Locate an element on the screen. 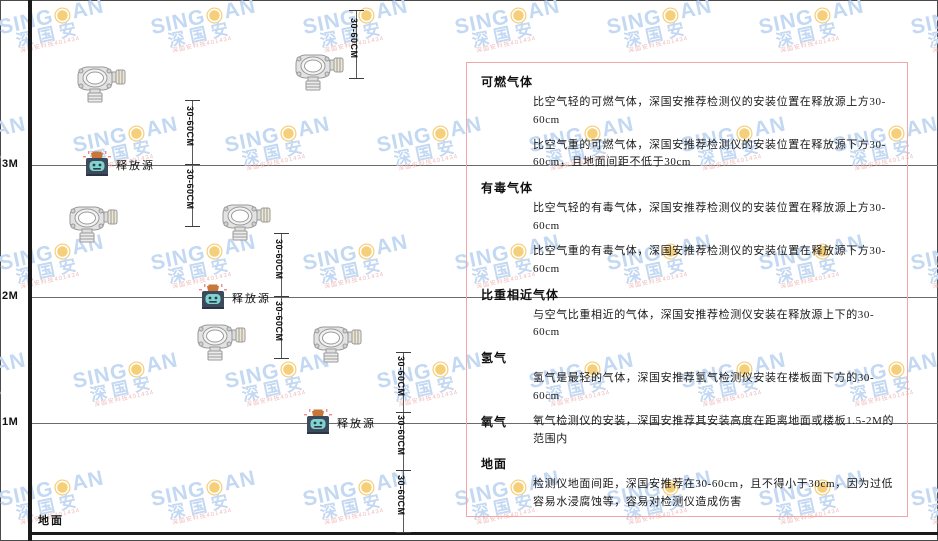 The height and width of the screenshot is (541, 938). section-hydrogen: 氢气 氢气是最轻的气体，深国安推荐氢气检测仪安装在楼板面下方的30-60cm is located at coordinates (688, 377).